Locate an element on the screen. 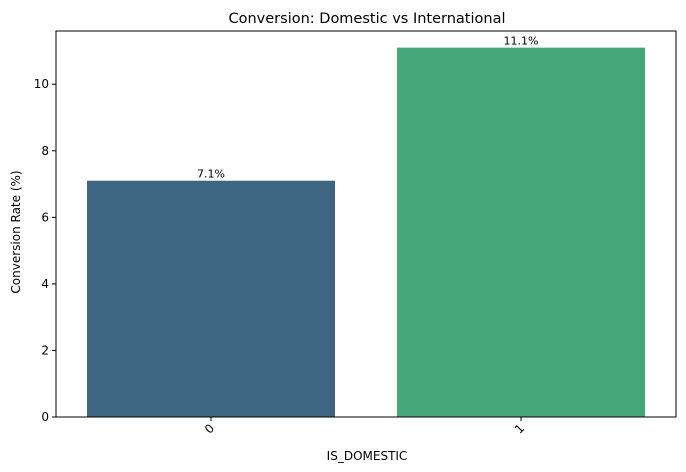  y-tick-label-10: 10 is located at coordinates (41, 84).